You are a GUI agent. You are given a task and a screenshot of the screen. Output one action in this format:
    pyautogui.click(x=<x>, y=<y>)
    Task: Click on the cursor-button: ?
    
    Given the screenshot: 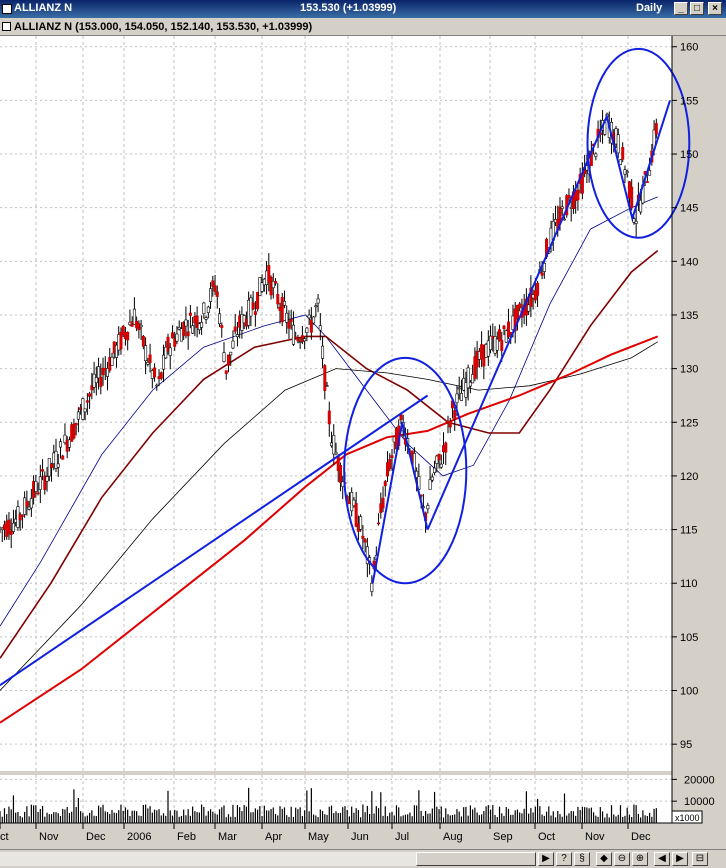 What is the action you would take?
    pyautogui.click(x=564, y=859)
    